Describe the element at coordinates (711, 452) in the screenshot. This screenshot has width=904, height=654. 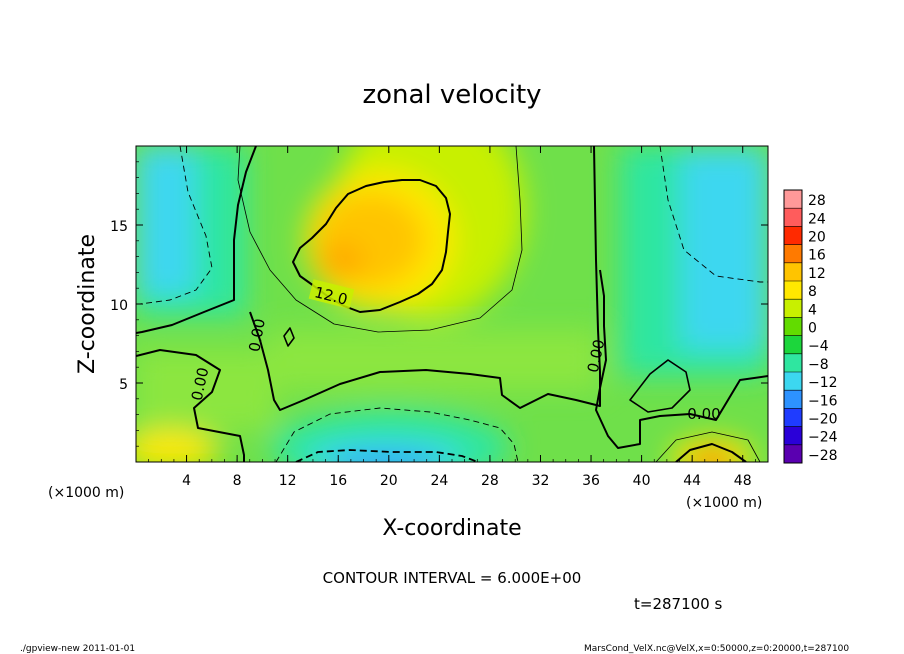
I see `contour-pos-corner` at that location.